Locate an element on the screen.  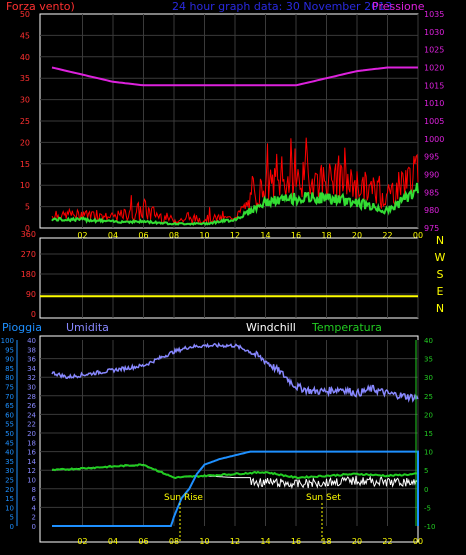
direction-tick-label: 180 is located at coordinates (28, 274).